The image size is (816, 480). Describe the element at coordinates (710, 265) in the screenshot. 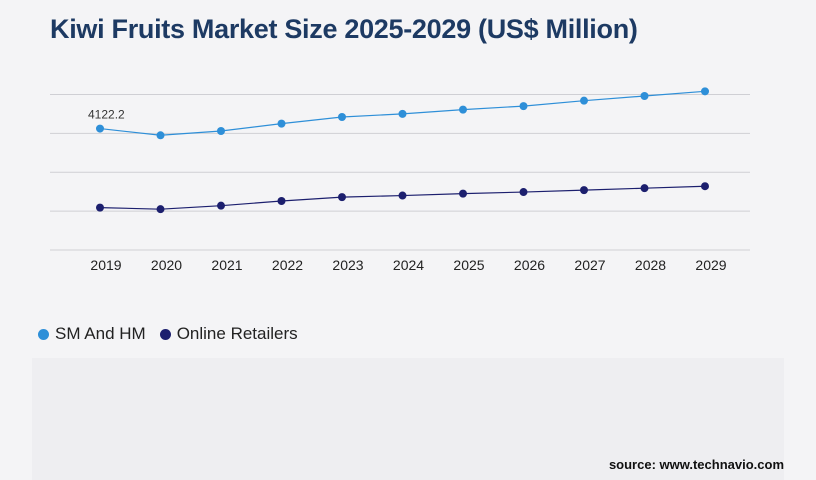

I see `x-tick-label-2029: 2029` at that location.